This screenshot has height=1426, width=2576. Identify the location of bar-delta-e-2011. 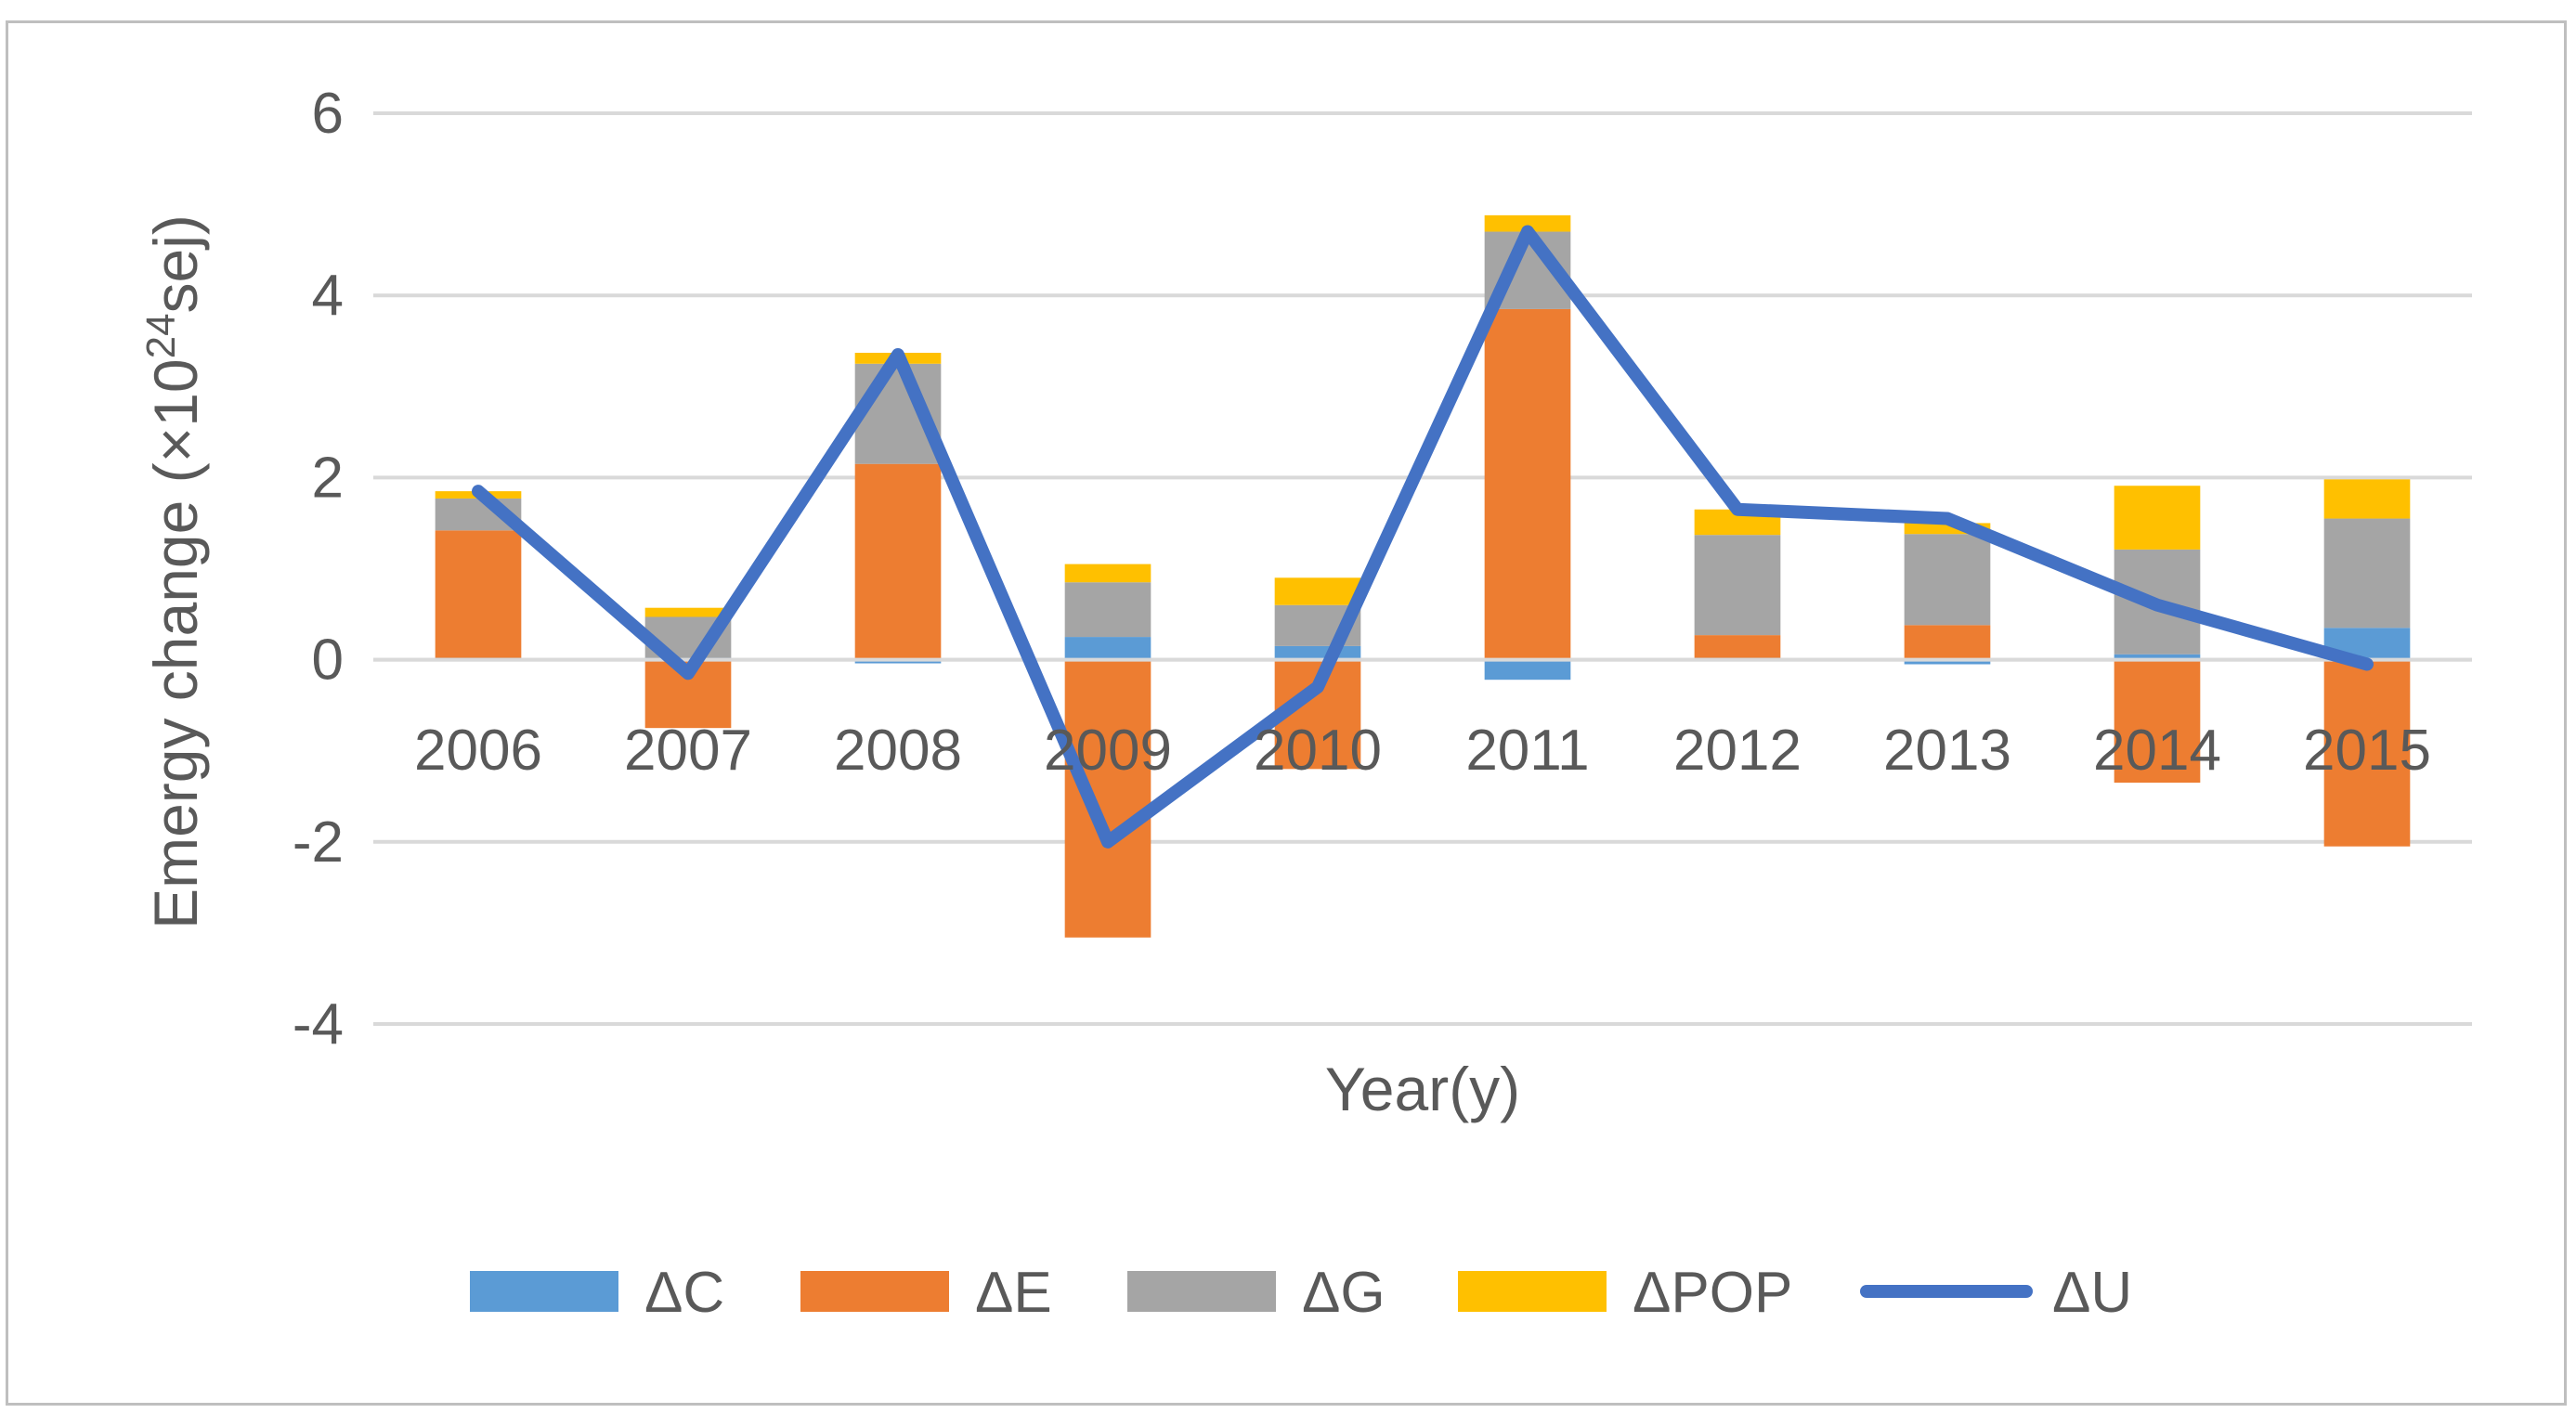
(1527, 484).